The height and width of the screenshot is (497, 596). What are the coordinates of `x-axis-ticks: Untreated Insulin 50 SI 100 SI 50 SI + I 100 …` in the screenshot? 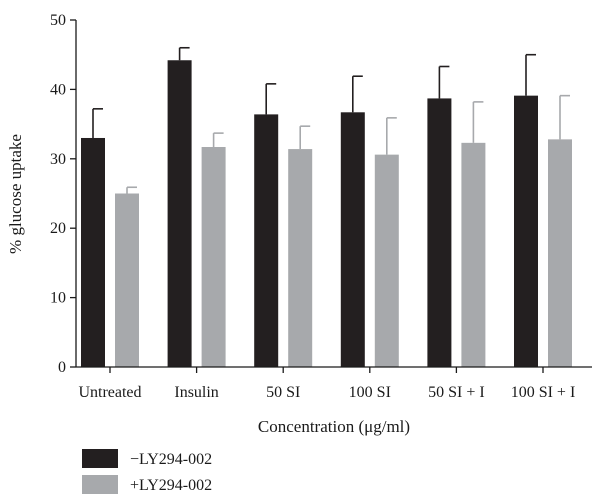 It's located at (326, 384).